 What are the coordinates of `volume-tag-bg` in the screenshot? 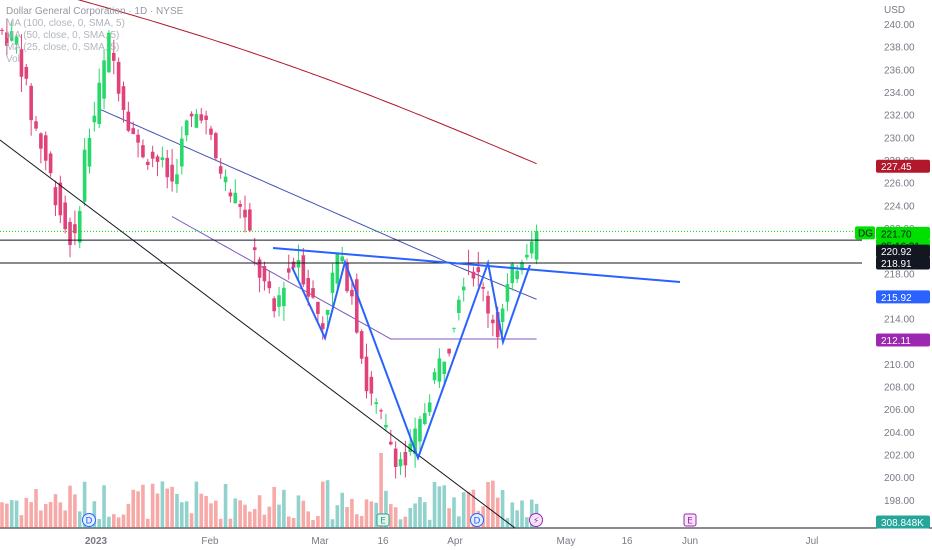 It's located at (903, 522).